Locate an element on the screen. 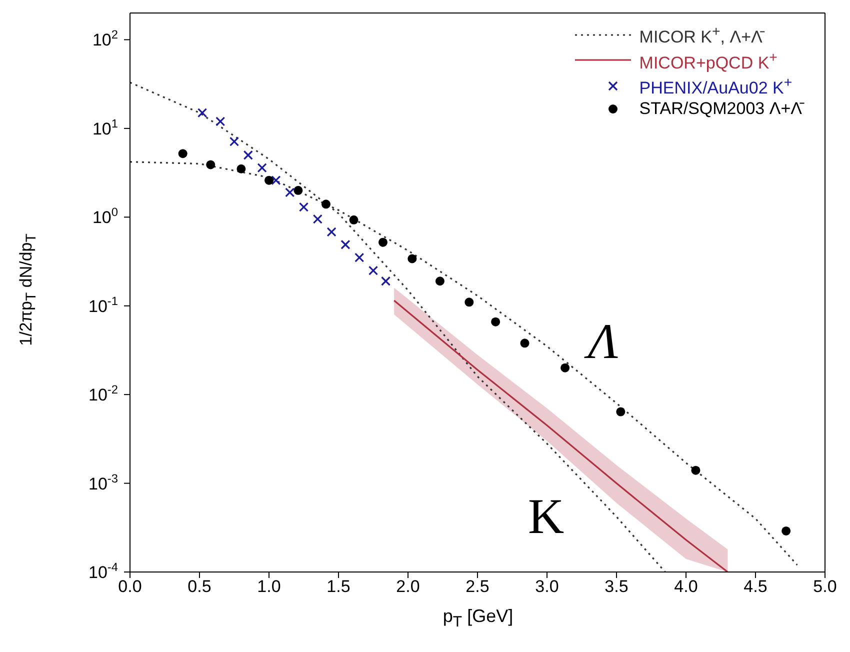  annotation: K is located at coordinates (546, 516).